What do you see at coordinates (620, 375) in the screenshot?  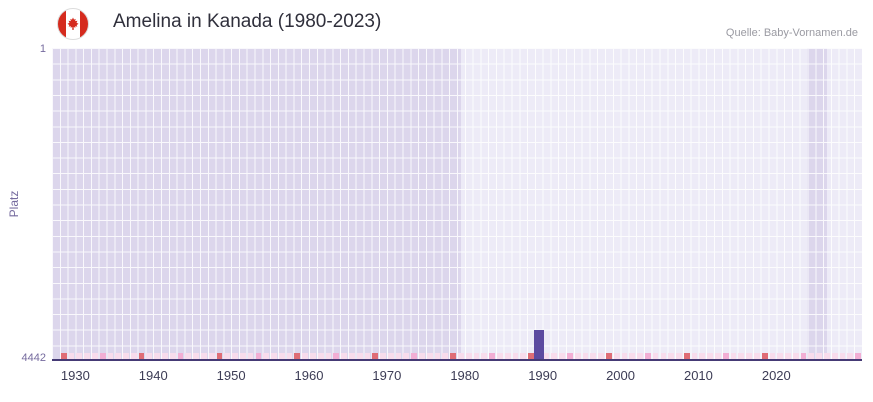 I see `x-tick-label: 2000` at bounding box center [620, 375].